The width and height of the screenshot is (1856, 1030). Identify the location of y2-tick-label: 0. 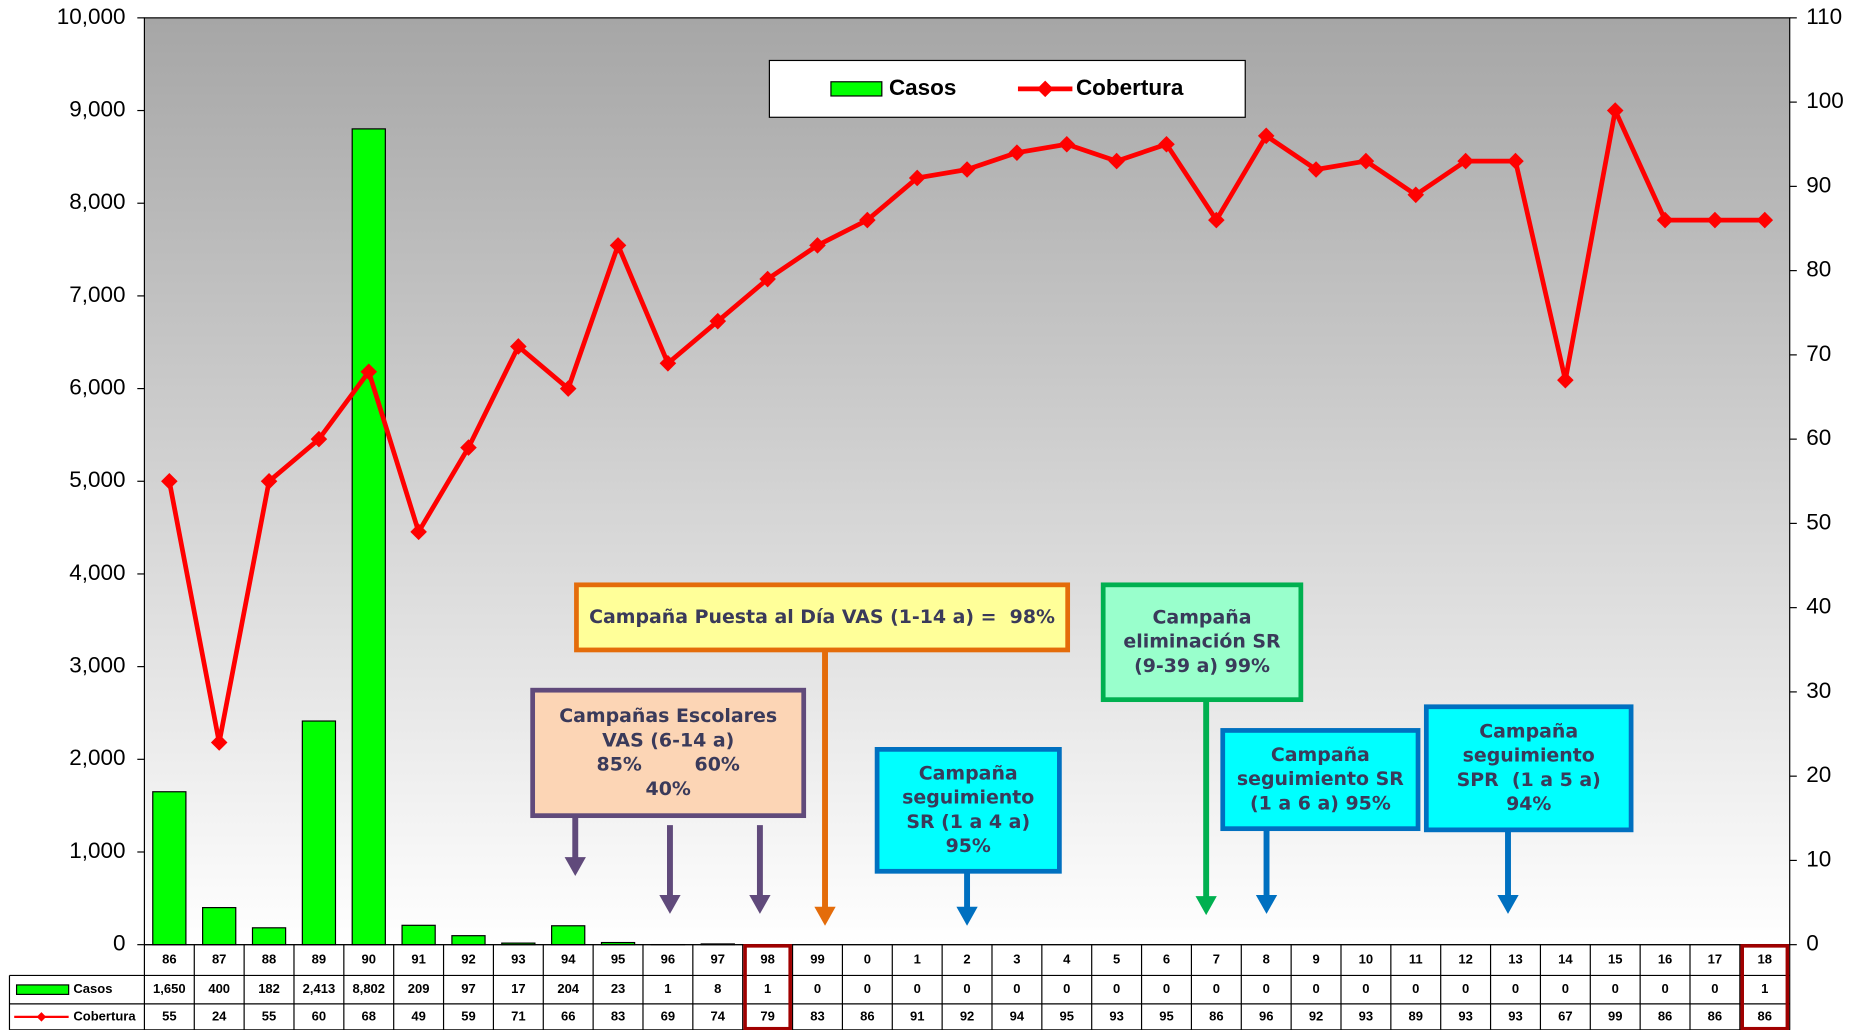
(1812, 943).